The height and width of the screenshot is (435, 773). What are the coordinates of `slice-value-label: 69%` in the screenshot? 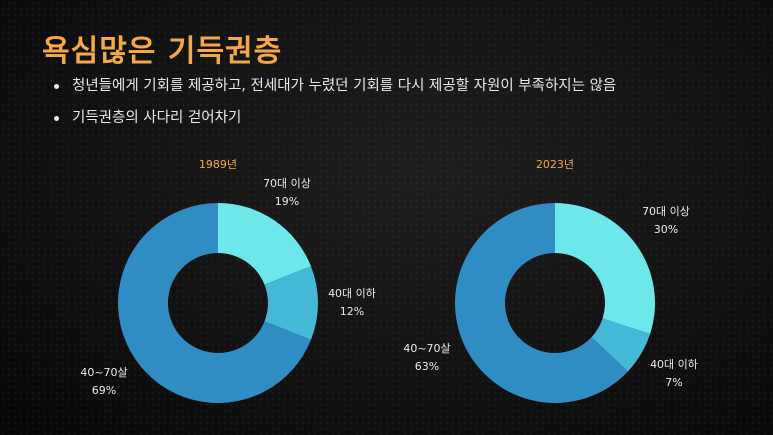 It's located at (104, 390).